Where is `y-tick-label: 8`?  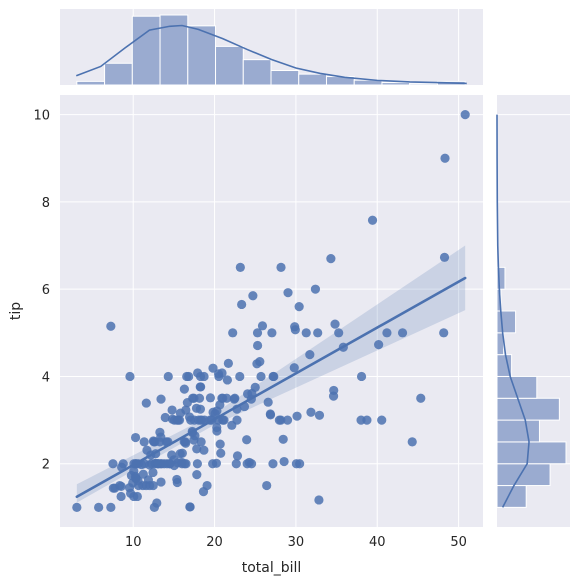 y-tick-label: 8 is located at coordinates (46, 203).